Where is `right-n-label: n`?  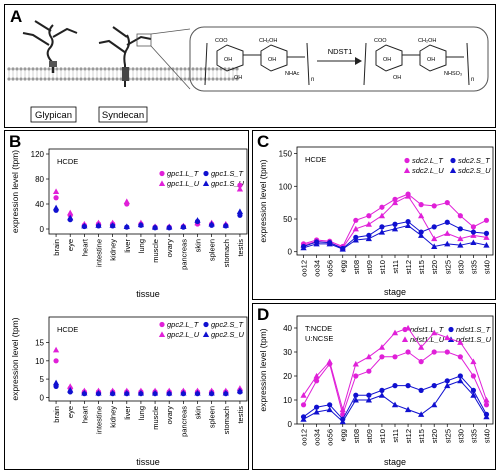
right-n-label: n is located at coordinates (472, 80).